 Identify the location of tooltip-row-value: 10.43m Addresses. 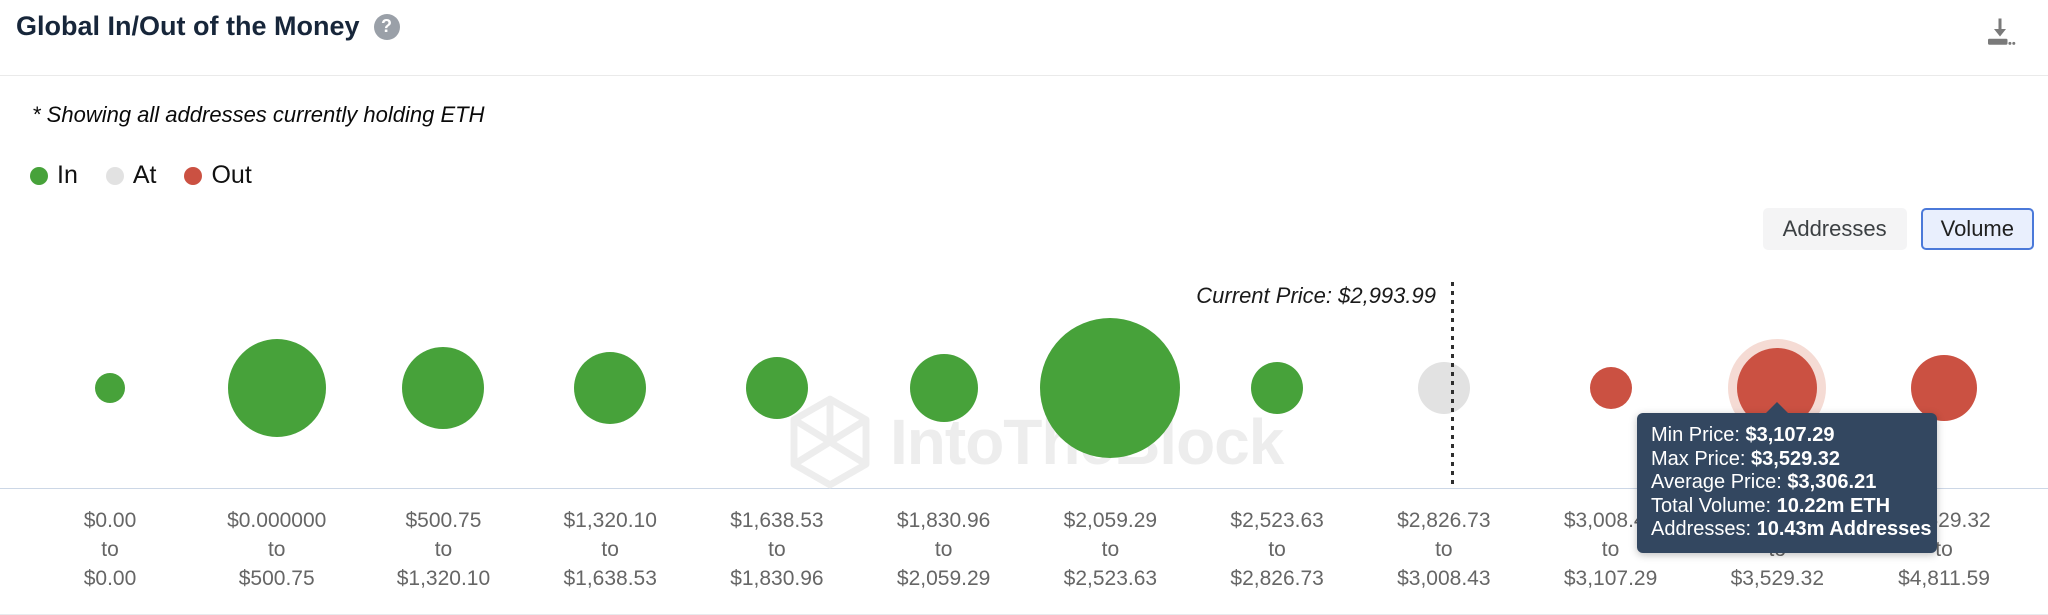
(1844, 529).